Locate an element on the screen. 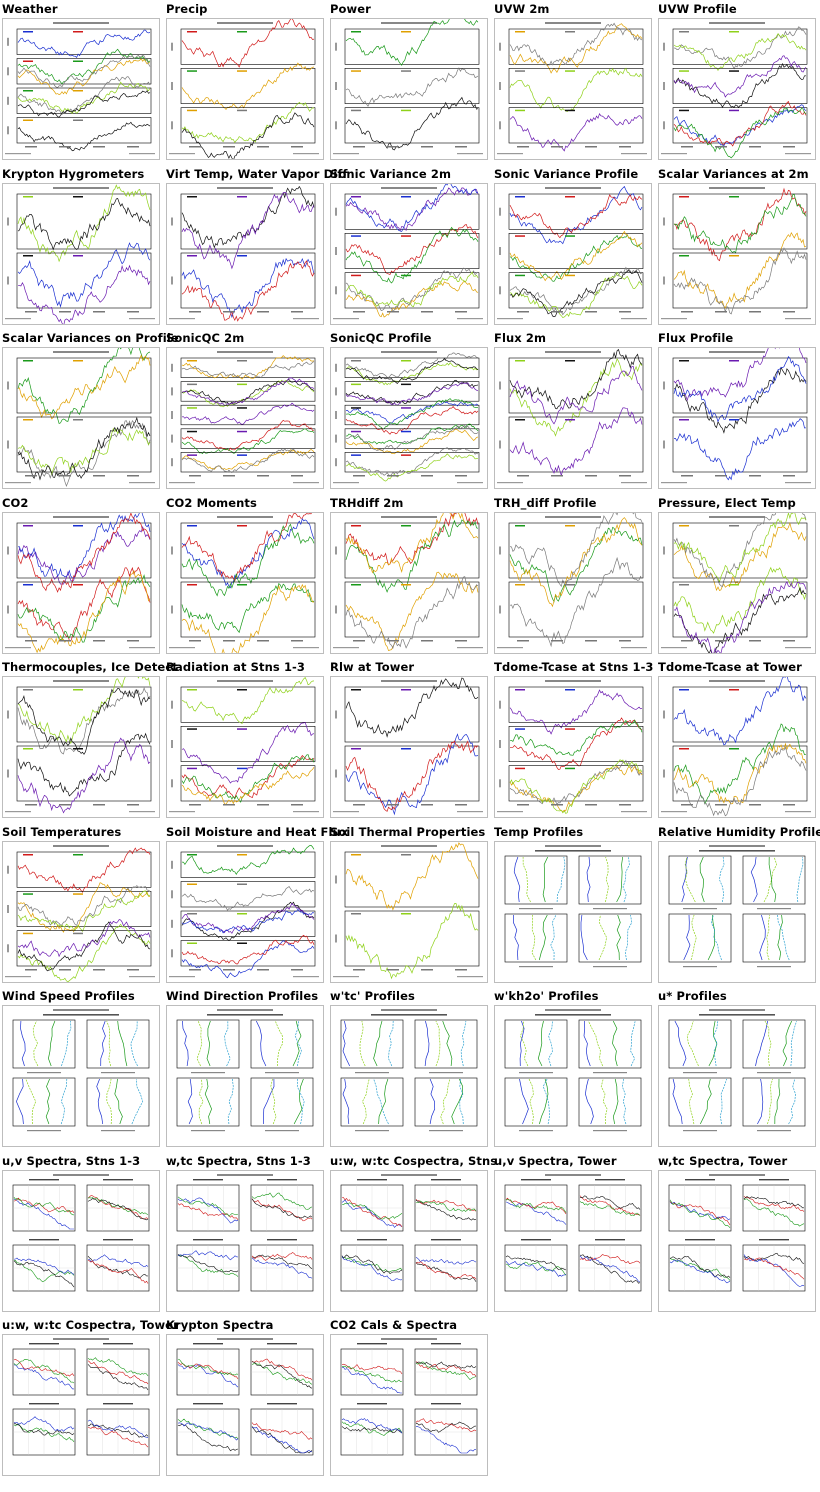  plot-cell: w,tc Spectra, Stns 1-3 is located at coordinates (245, 1235).